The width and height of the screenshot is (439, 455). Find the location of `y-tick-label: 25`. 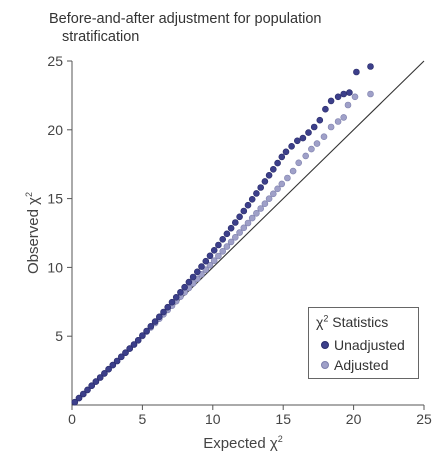

y-tick-label: 25 is located at coordinates (55, 61).